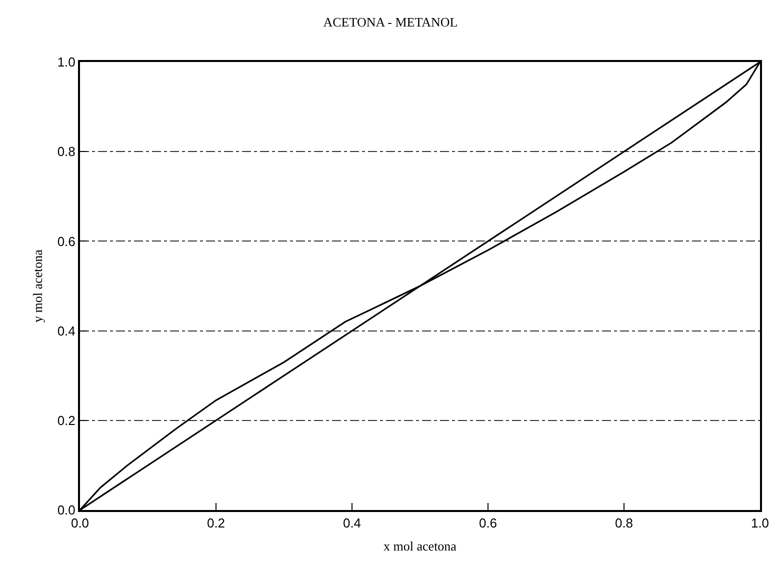  Describe the element at coordinates (66, 330) in the screenshot. I see `y-tick-label: 0.4` at that location.